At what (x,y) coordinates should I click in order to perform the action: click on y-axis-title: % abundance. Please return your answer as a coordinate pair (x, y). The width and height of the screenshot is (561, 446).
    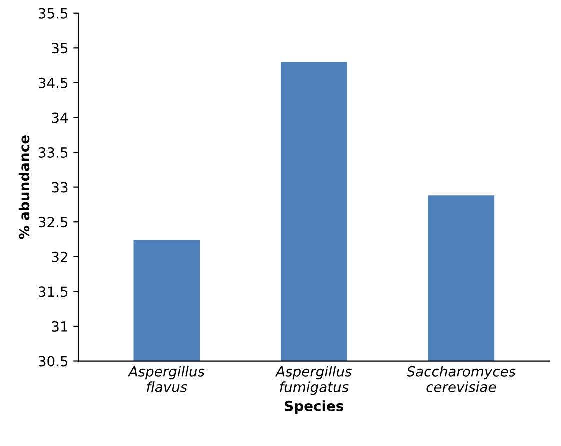
    Looking at the image, I should click on (24, 188).